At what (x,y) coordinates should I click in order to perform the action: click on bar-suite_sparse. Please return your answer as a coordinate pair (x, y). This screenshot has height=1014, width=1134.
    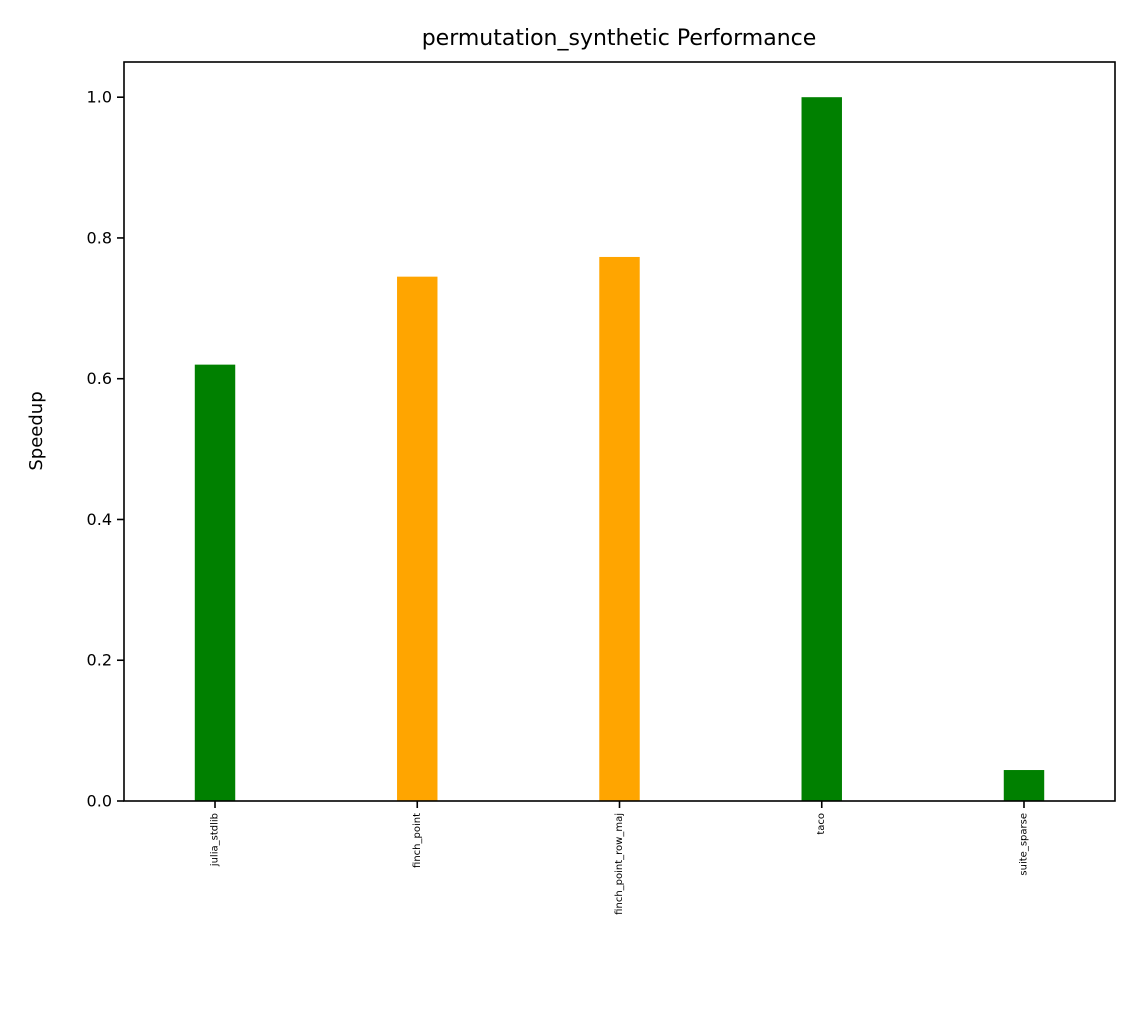
    Looking at the image, I should click on (1024, 785).